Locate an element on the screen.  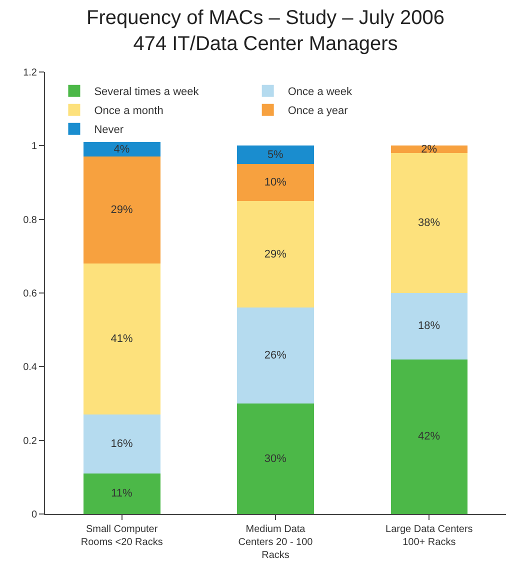
y-tick-label: 0 is located at coordinates (34, 515).